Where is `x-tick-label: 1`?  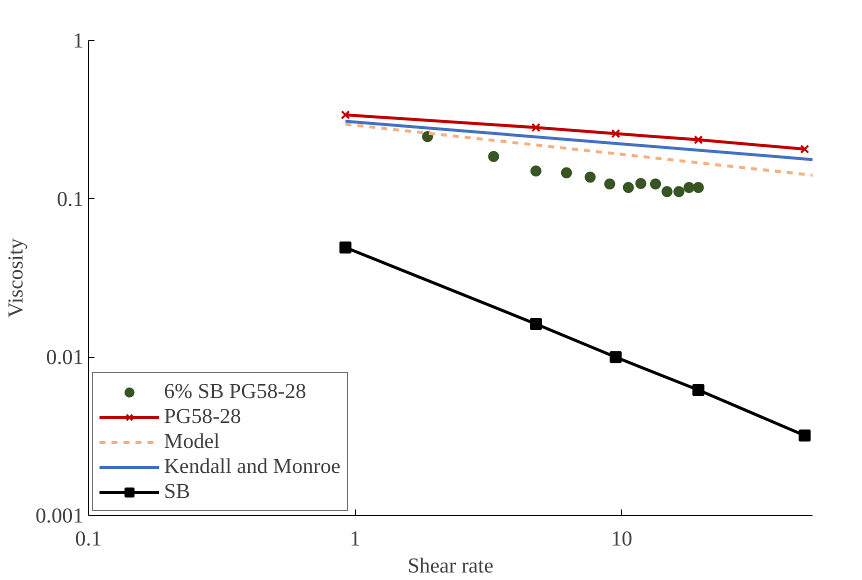 x-tick-label: 1 is located at coordinates (355, 538).